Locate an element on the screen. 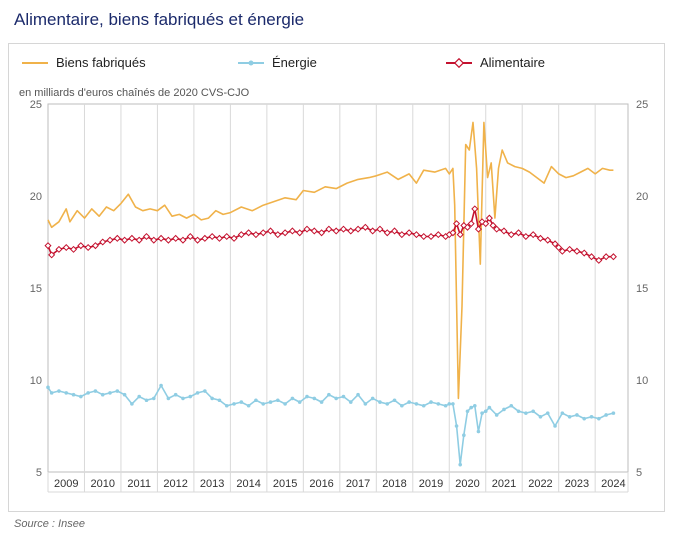 The image size is (680, 544). source-note: Source : Insee is located at coordinates (49, 524).